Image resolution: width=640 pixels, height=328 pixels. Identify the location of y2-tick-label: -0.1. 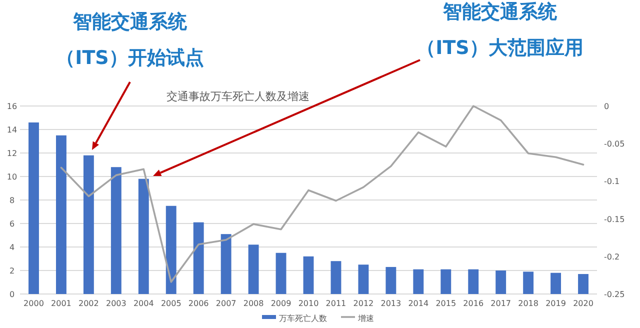
(612, 181).